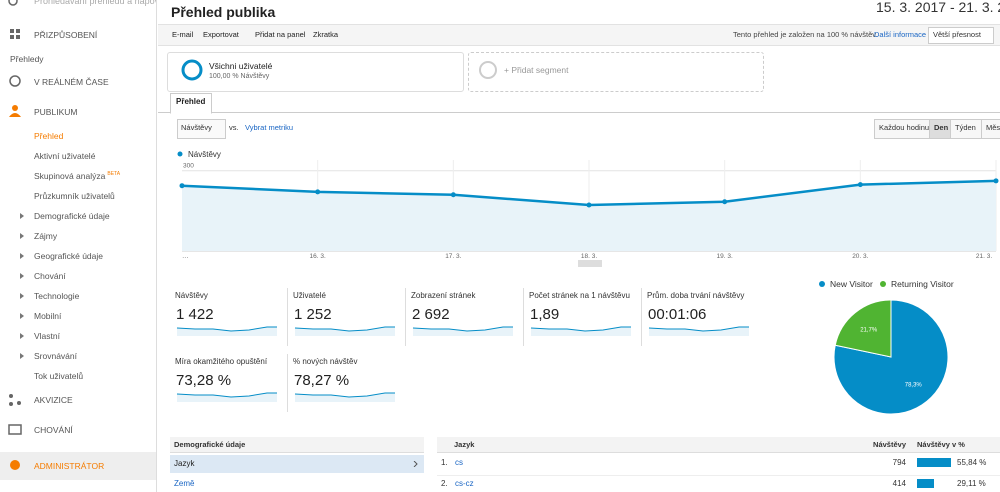 The height and width of the screenshot is (492, 1000). I want to click on nav-subitem: Tok uživatelů, so click(59, 376).